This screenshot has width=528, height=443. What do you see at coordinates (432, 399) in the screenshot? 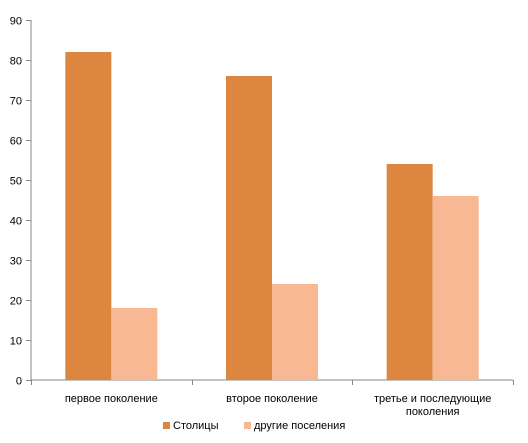
I see `x-category-label: третье и последующие` at bounding box center [432, 399].